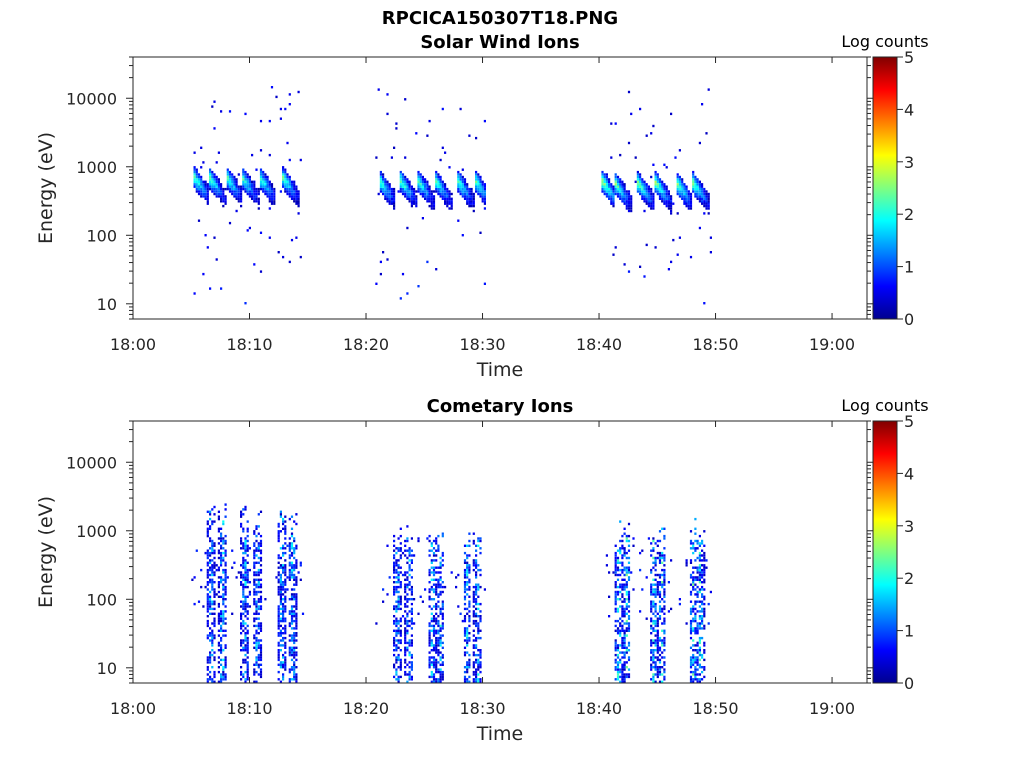 Image resolution: width=1024 pixels, height=768 pixels. What do you see at coordinates (249, 344) in the screenshot?
I see `x-tick-label: 18:10` at bounding box center [249, 344].